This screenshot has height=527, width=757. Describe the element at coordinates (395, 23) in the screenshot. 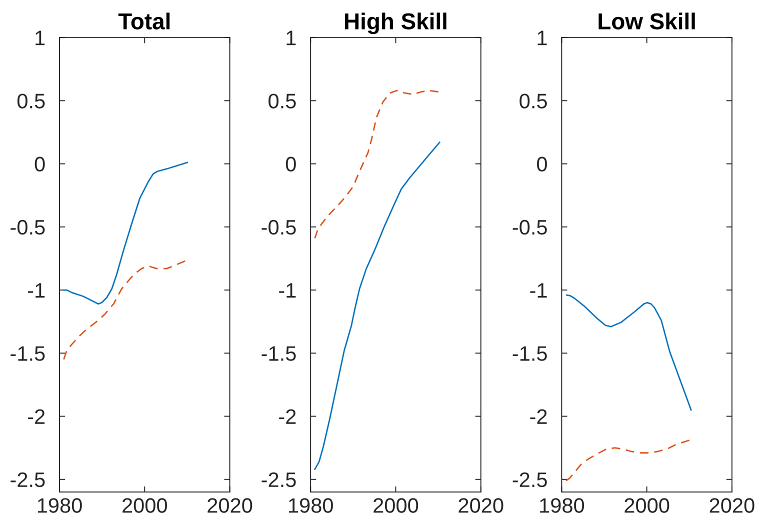

I see `chart-title: High Skill` at that location.